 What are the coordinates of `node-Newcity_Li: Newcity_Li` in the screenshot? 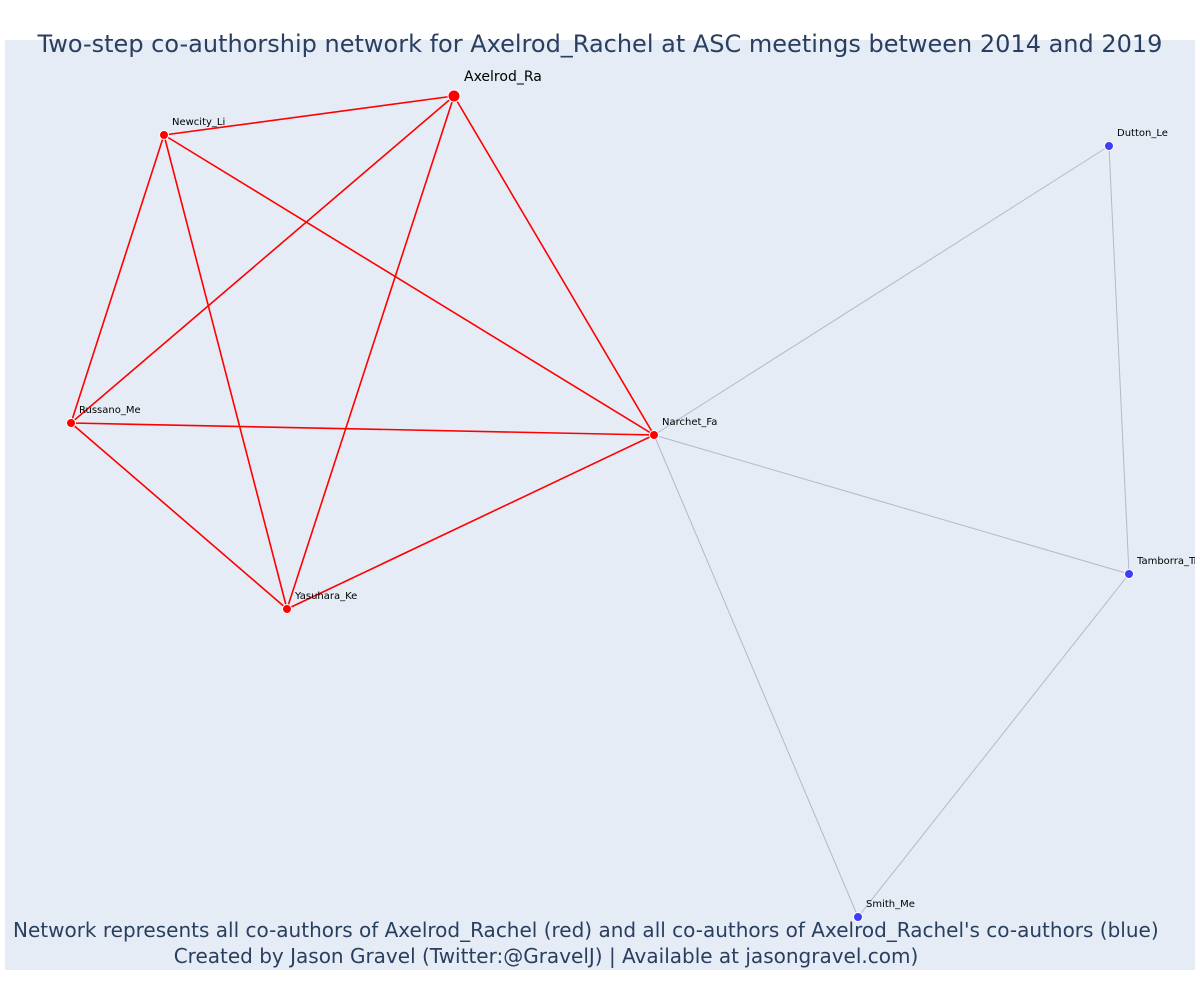 It's located at (192, 128).